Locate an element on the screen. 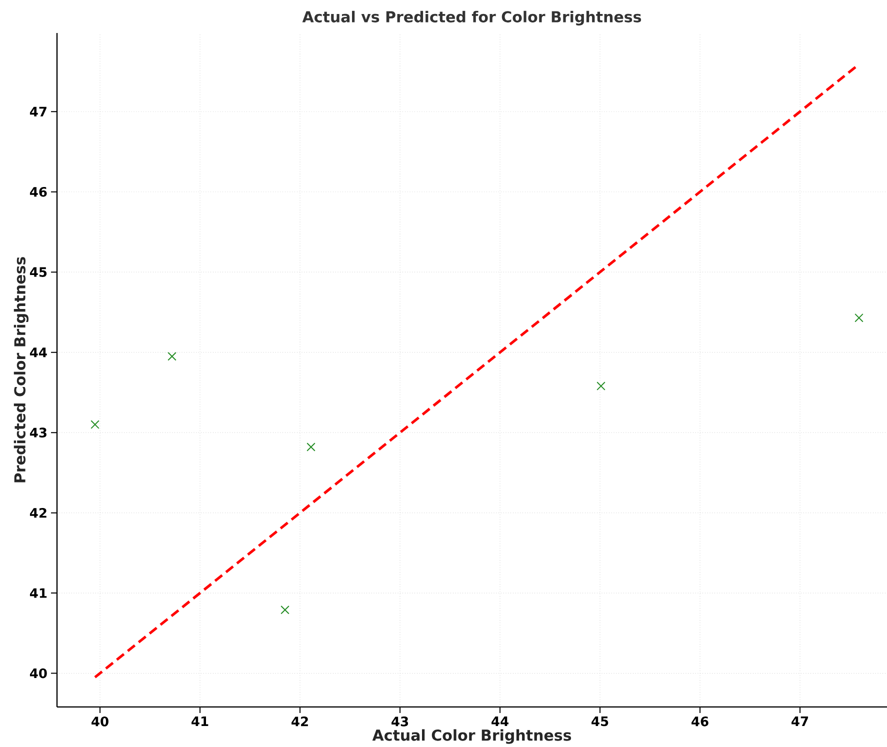  y-tick-label: 47 is located at coordinates (38, 111).